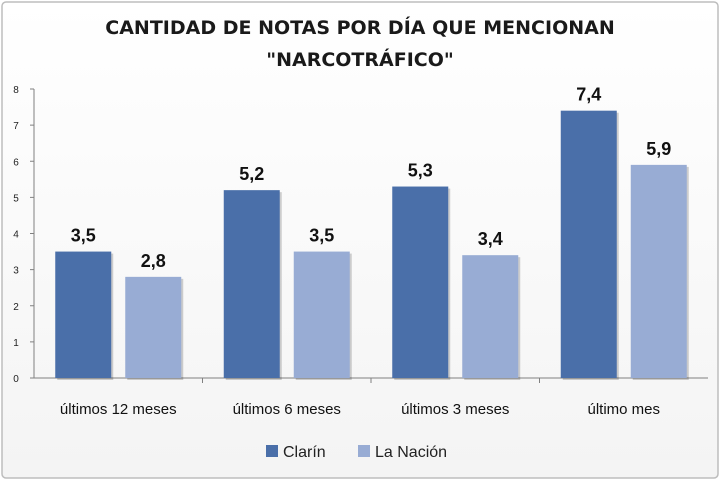  I want to click on y-tick-label: 0, so click(16, 379).